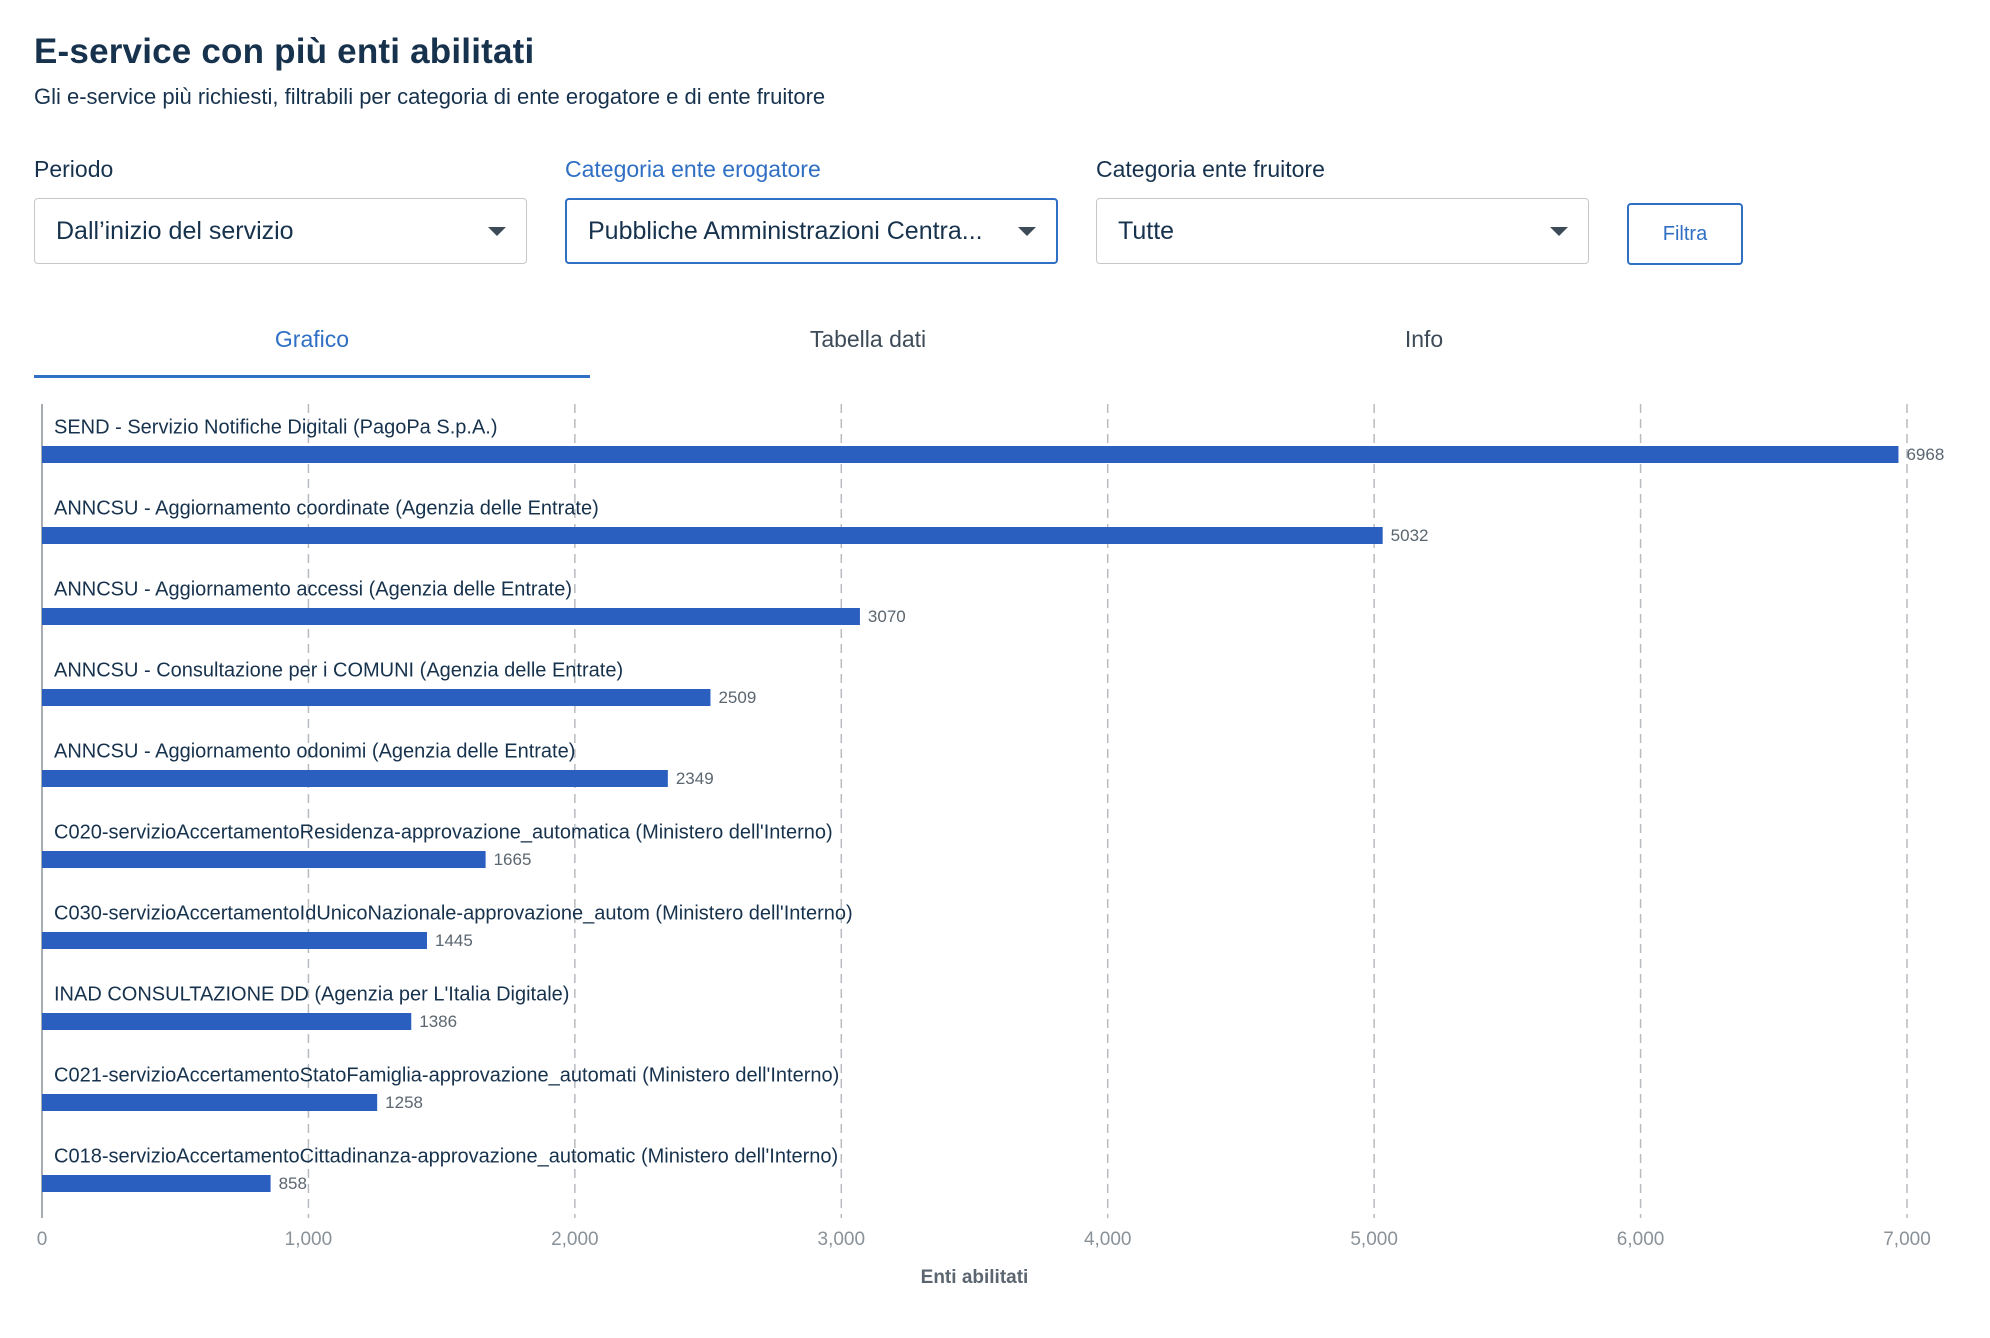 The width and height of the screenshot is (1990, 1338). Describe the element at coordinates (1424, 339) in the screenshot. I see `tab-info: Info` at that location.